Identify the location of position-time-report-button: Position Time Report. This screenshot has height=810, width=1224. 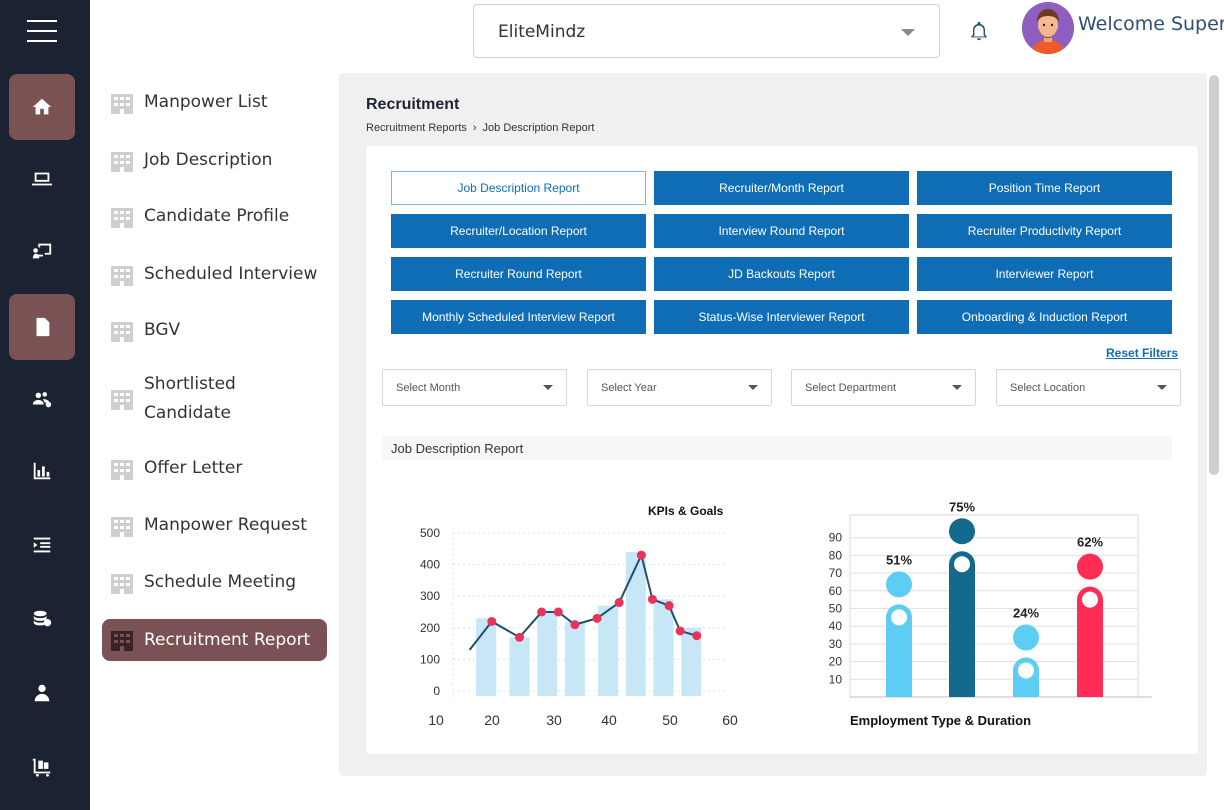
(1044, 188).